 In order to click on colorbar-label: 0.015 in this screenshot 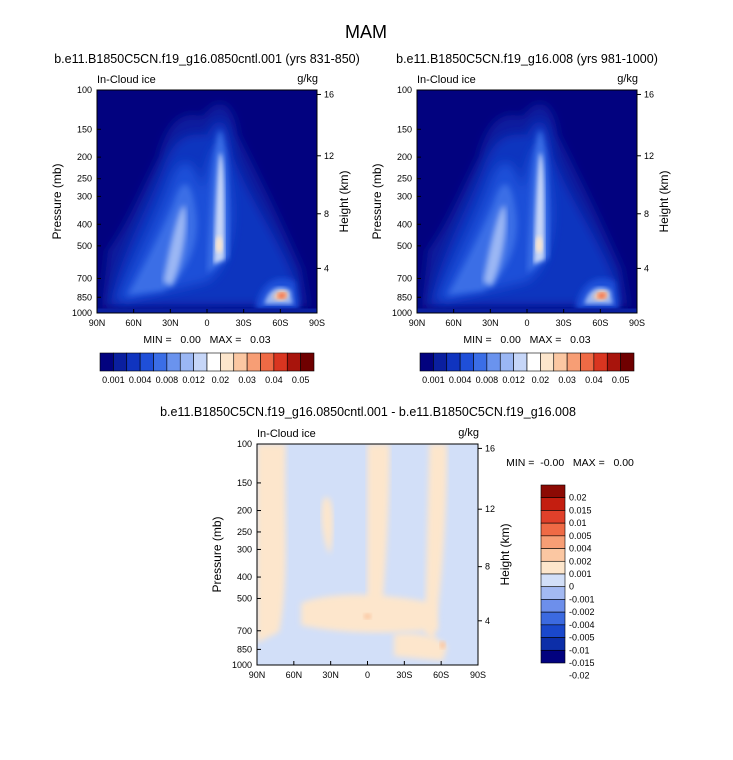, I will do `click(580, 510)`.